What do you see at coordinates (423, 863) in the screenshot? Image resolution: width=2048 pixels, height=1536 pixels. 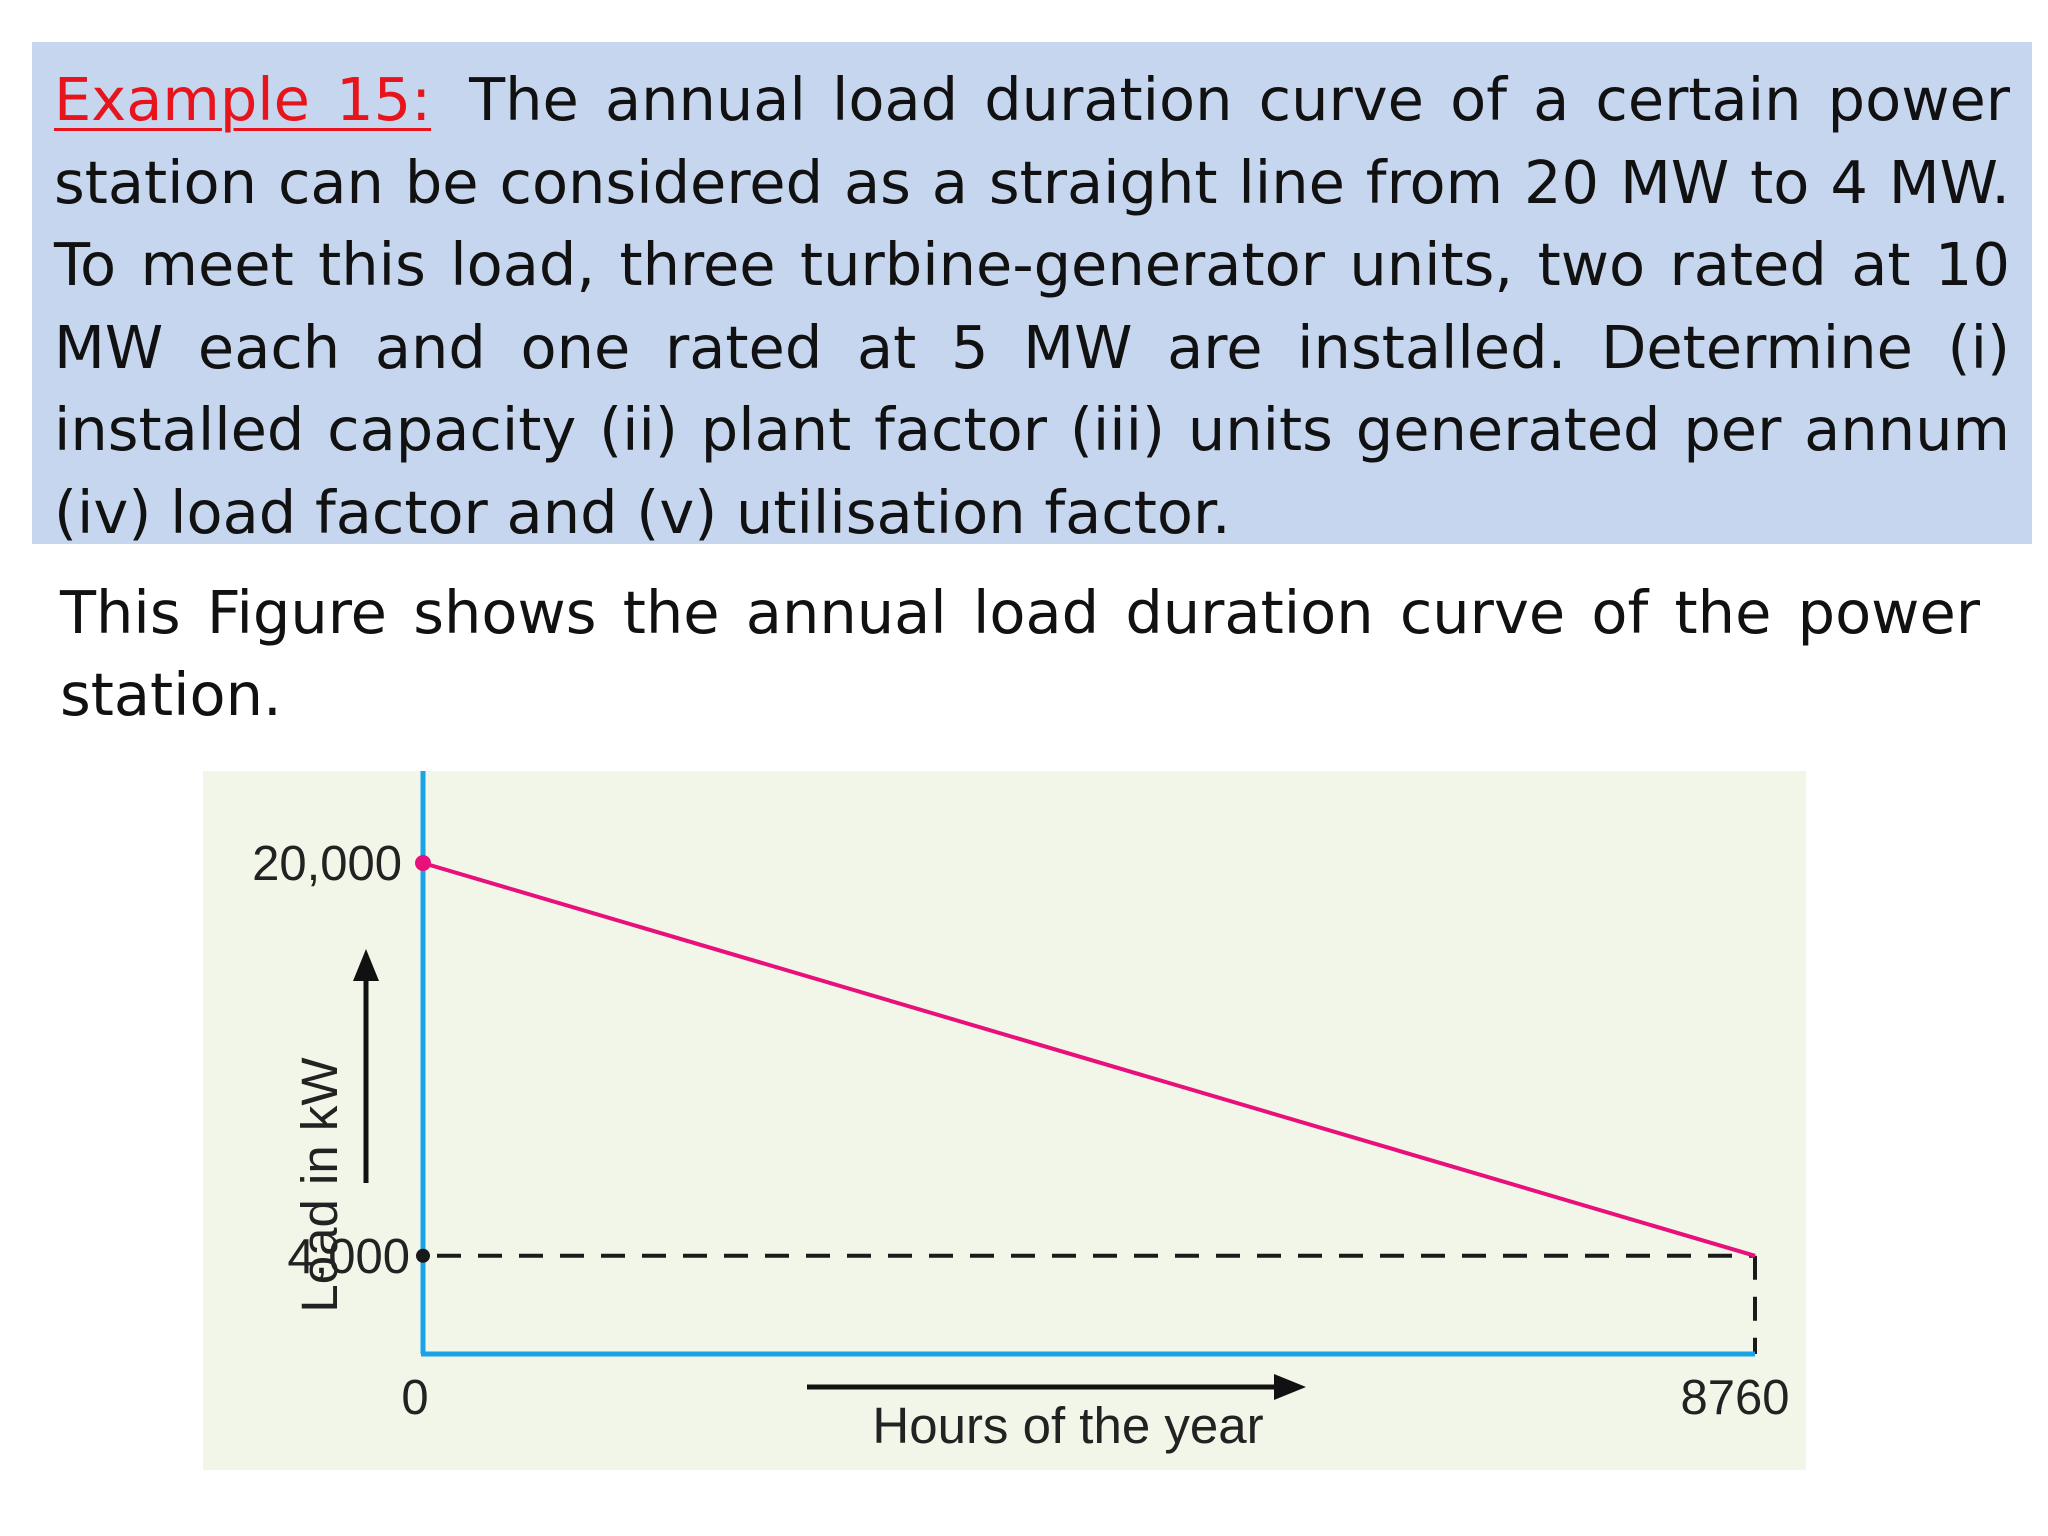 I see `data-point-peak` at bounding box center [423, 863].